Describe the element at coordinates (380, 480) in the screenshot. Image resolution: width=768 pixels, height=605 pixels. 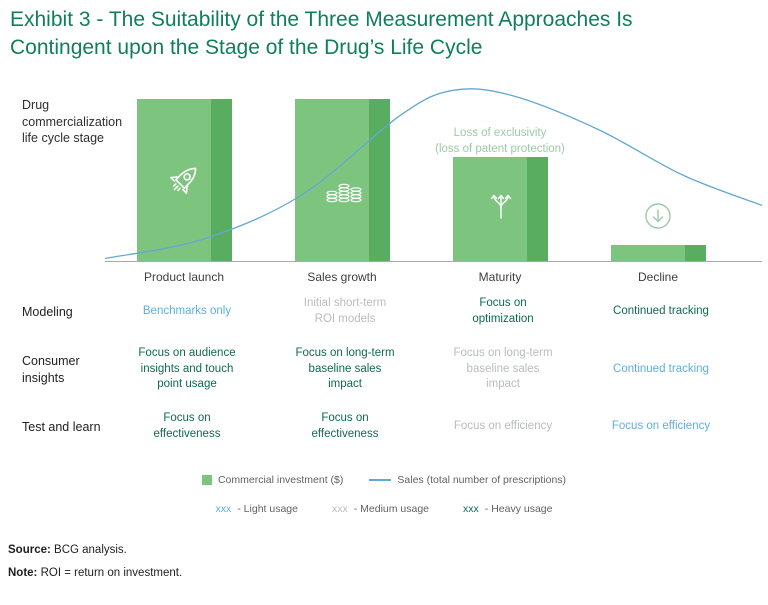
I see `sales-line-icon` at that location.